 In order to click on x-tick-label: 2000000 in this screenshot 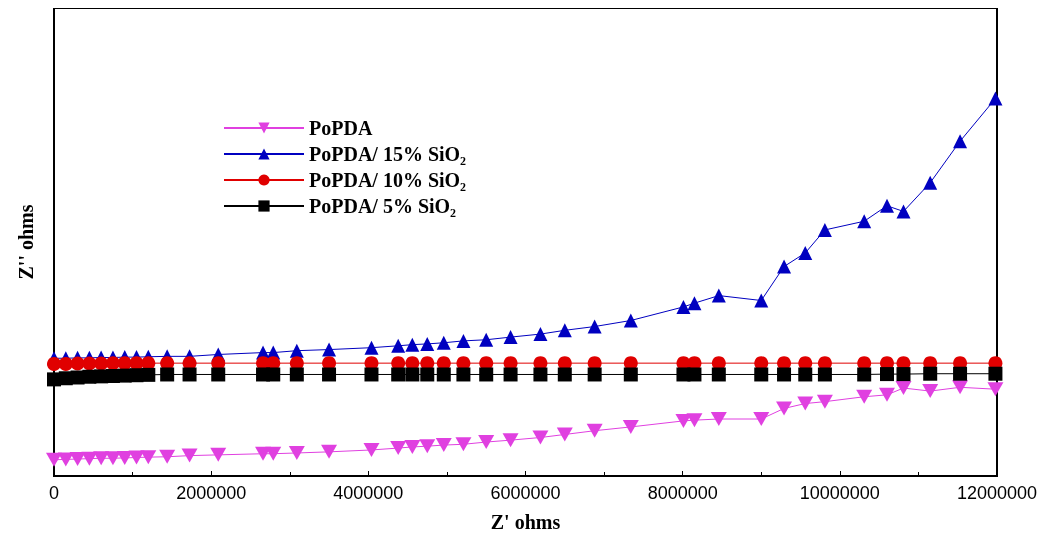, I will do `click(211, 493)`.